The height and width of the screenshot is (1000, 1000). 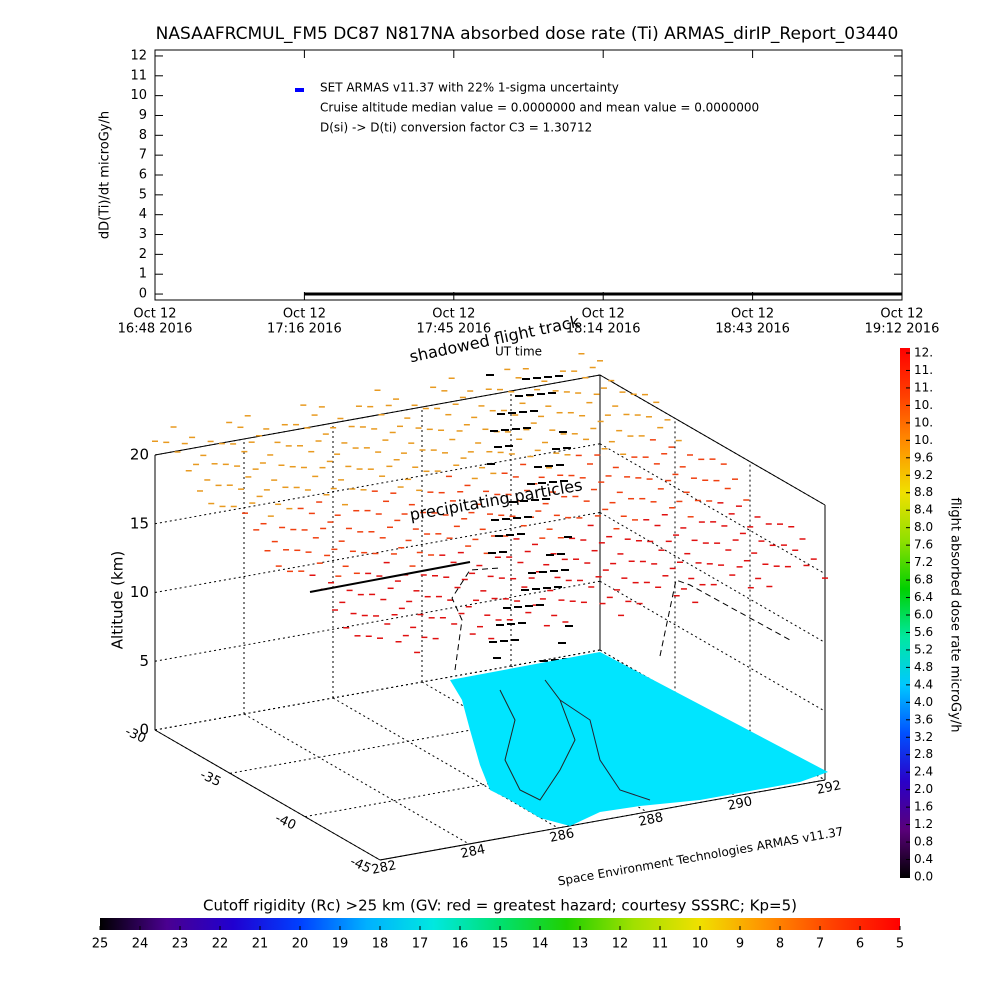 What do you see at coordinates (923, 702) in the screenshot?
I see `colorbar-tick-label: 4.0` at bounding box center [923, 702].